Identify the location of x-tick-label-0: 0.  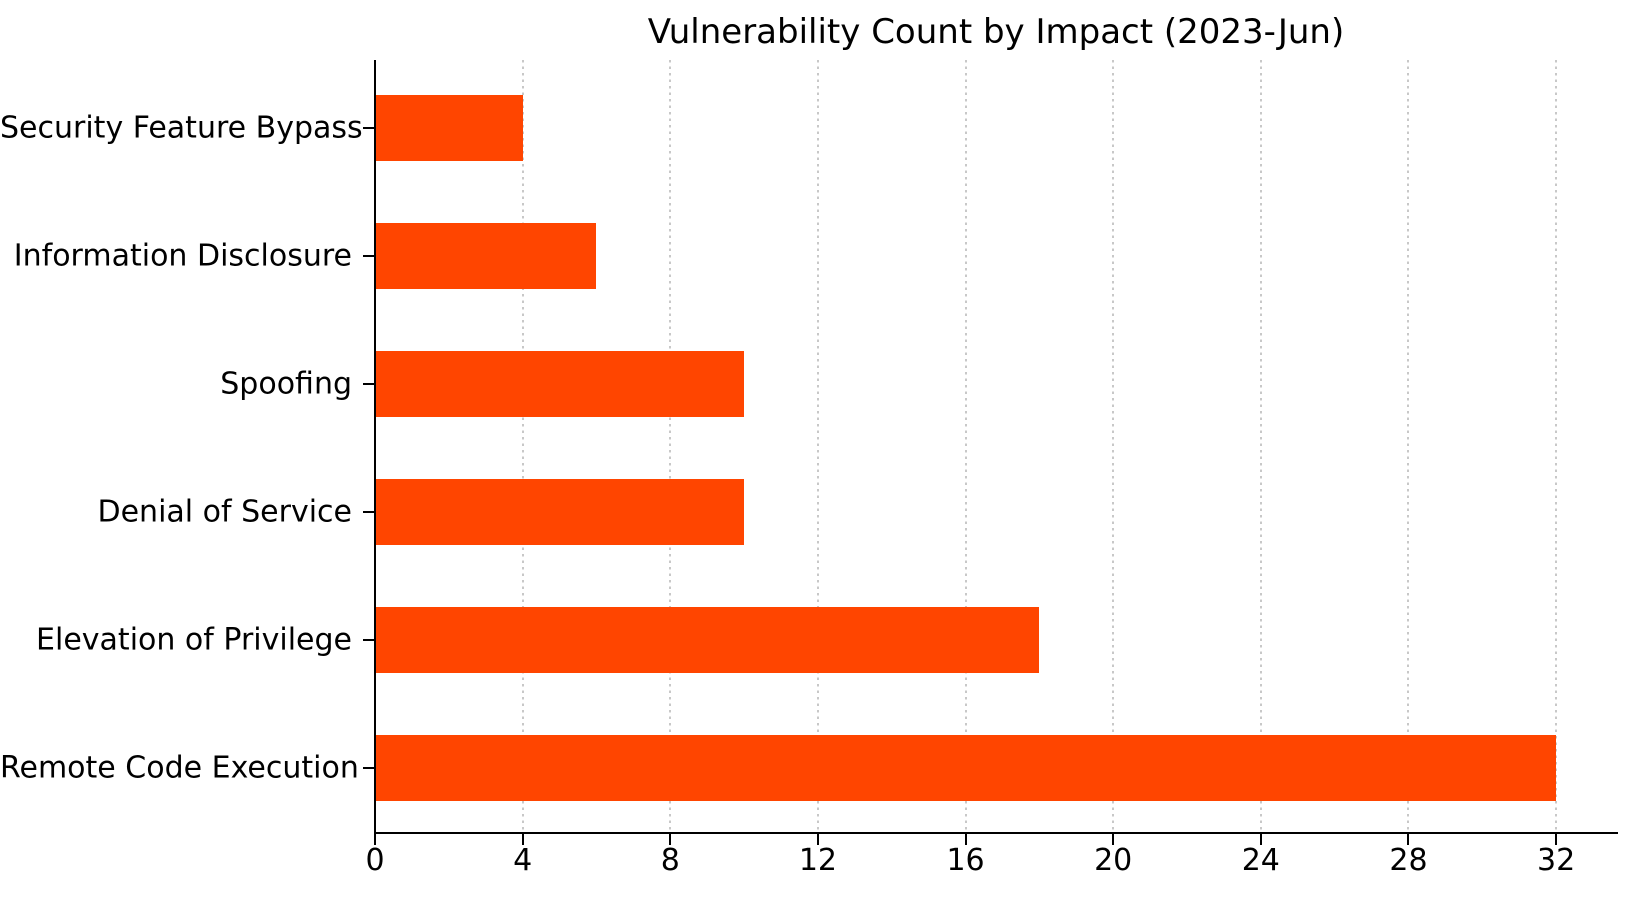
(375, 860).